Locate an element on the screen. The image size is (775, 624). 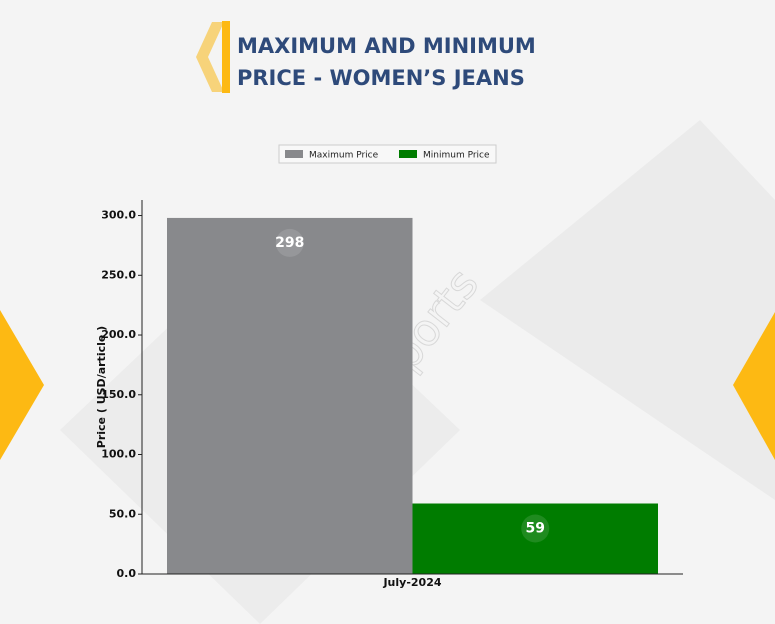
legend-label: Maximum Price is located at coordinates (344, 156).